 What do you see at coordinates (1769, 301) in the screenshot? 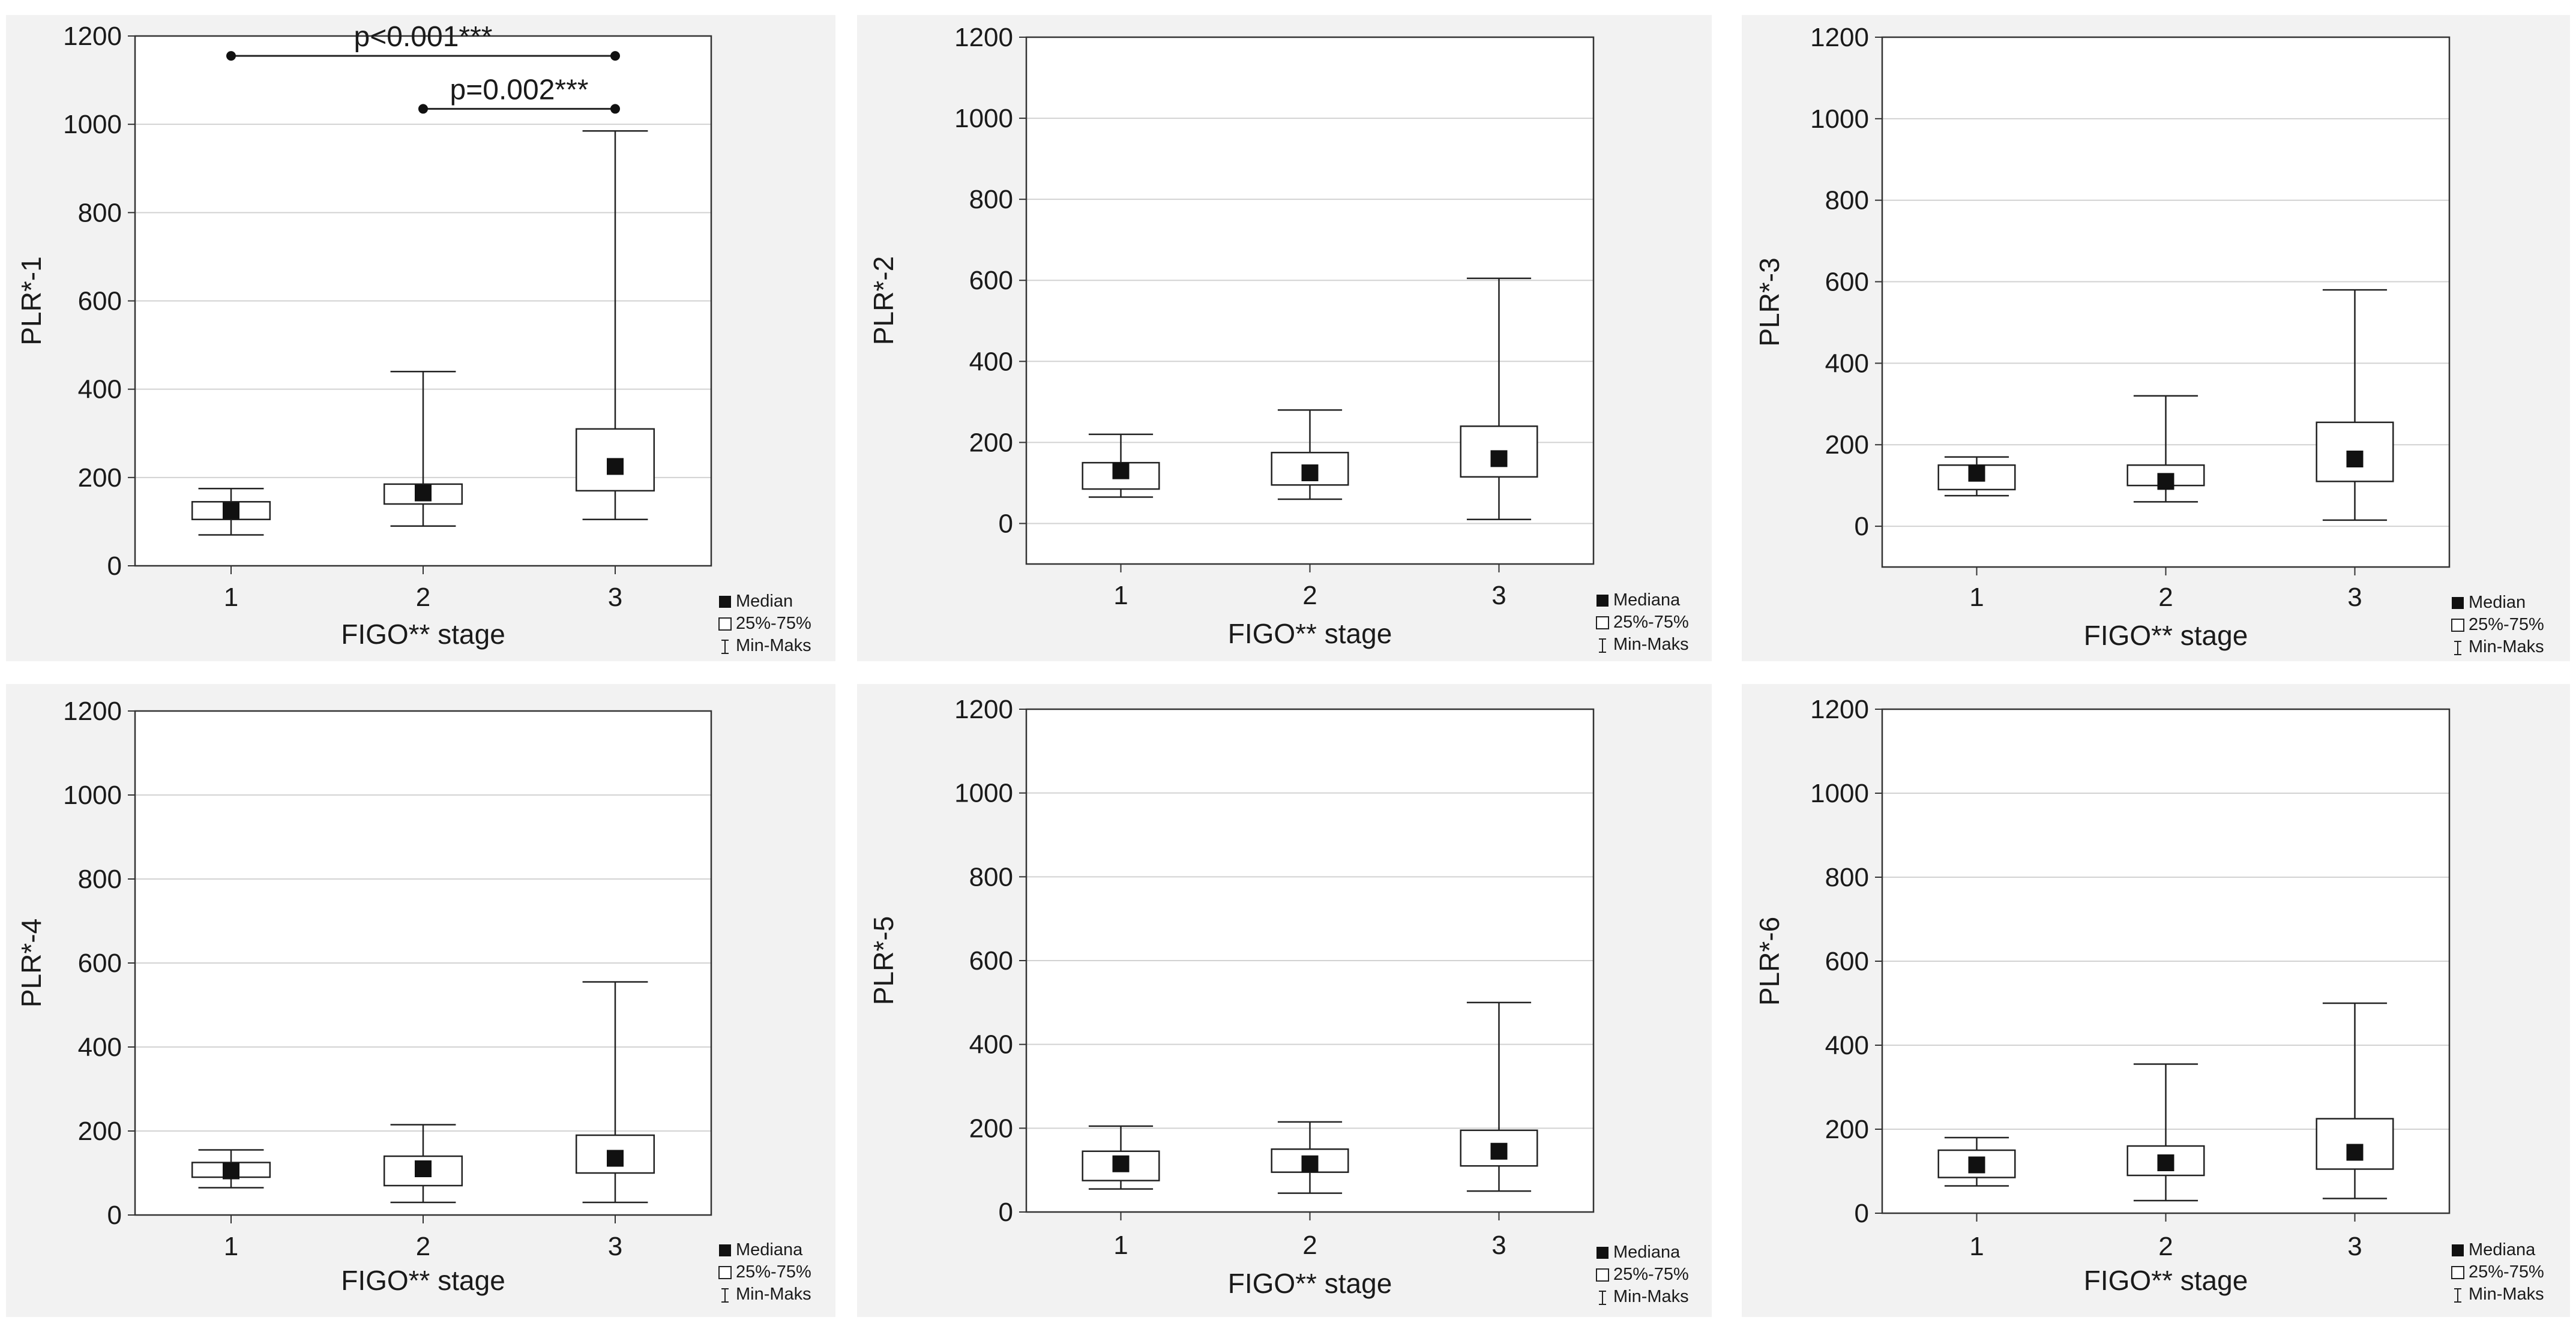
I see `y-axis-label: PLR*-3` at bounding box center [1769, 301].